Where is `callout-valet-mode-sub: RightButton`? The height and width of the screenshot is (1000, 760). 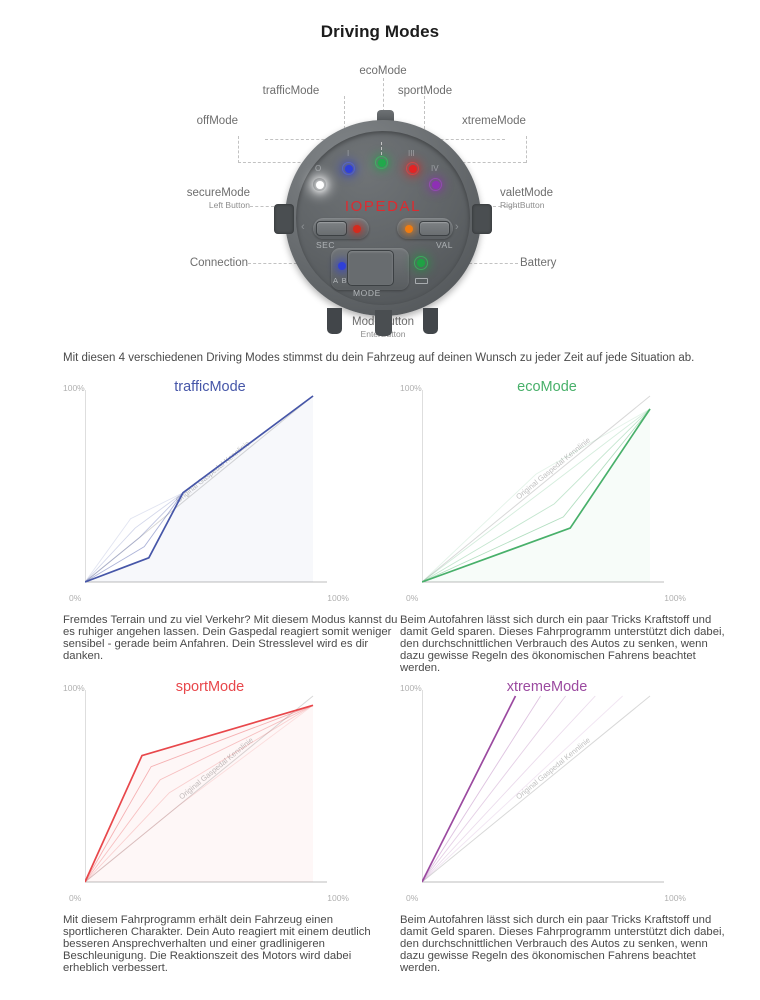
callout-valet-mode-sub: RightButton is located at coordinates (522, 205).